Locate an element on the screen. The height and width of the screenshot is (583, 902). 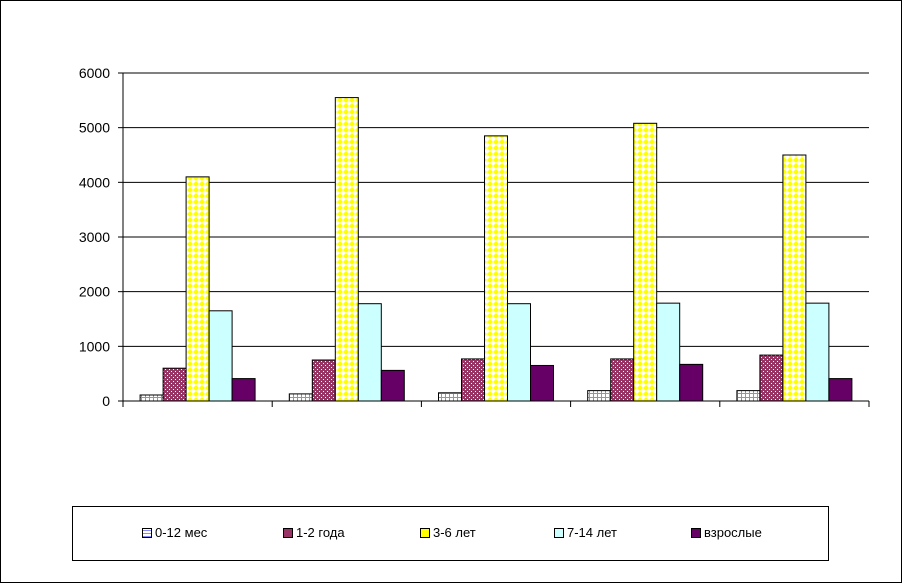
y-tick-label: 2000 is located at coordinates (94, 292).